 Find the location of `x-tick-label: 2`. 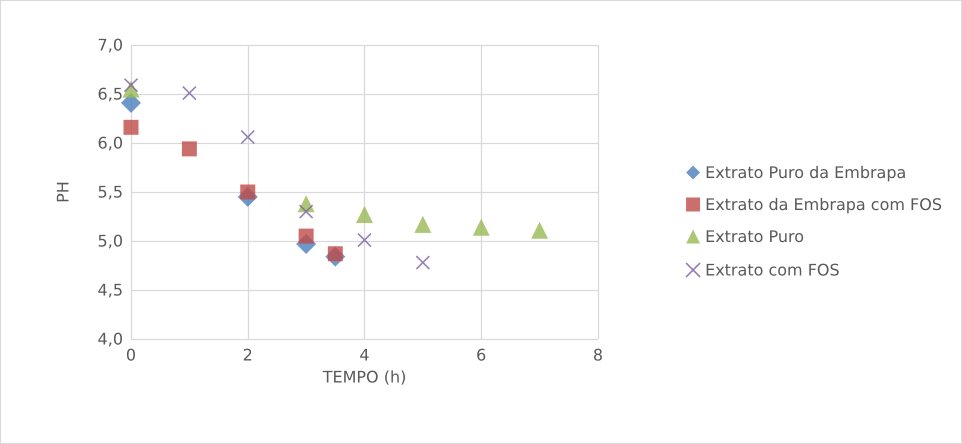

x-tick-label: 2 is located at coordinates (247, 355).